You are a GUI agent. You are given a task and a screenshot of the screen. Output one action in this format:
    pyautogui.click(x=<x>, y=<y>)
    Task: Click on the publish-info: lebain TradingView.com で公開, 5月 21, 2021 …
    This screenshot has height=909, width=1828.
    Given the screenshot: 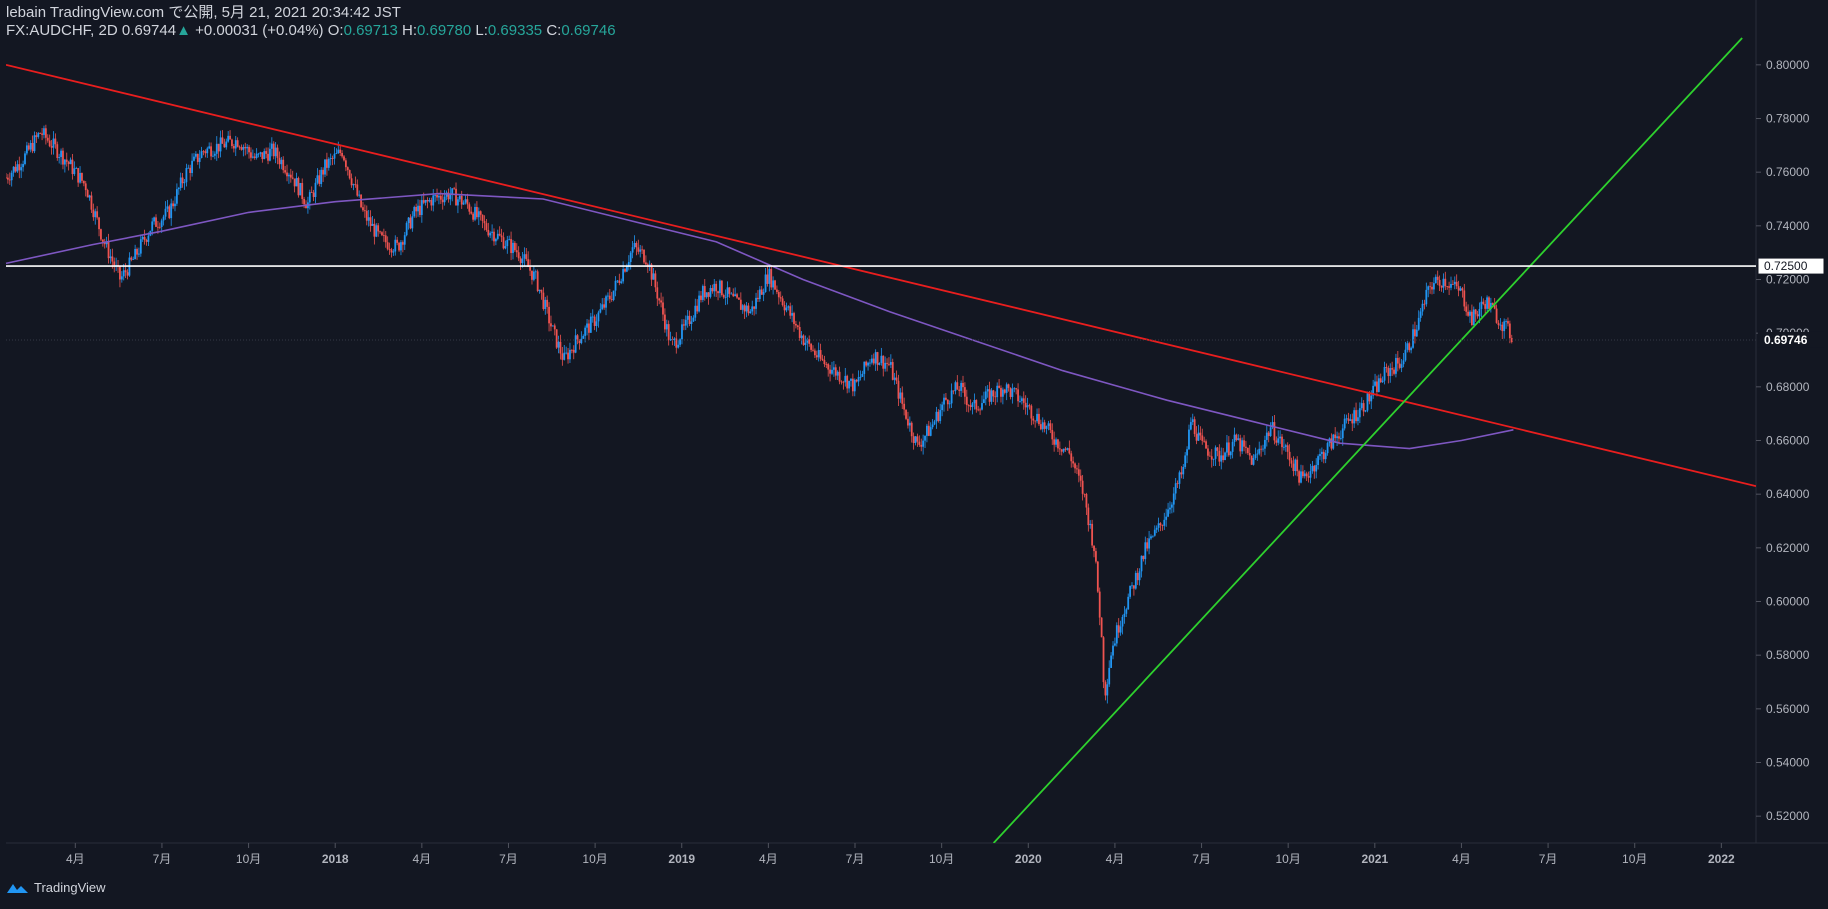 What is the action you would take?
    pyautogui.click(x=203, y=12)
    